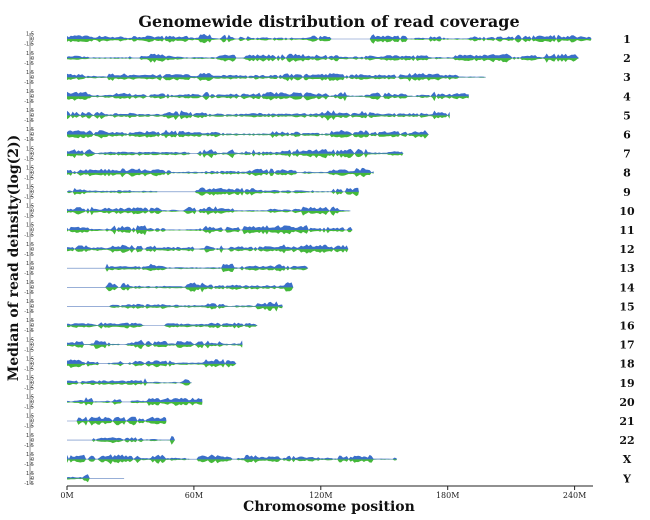  What do you see at coordinates (627, 77) in the screenshot?
I see `chromosome-label-3: 3` at bounding box center [627, 77].